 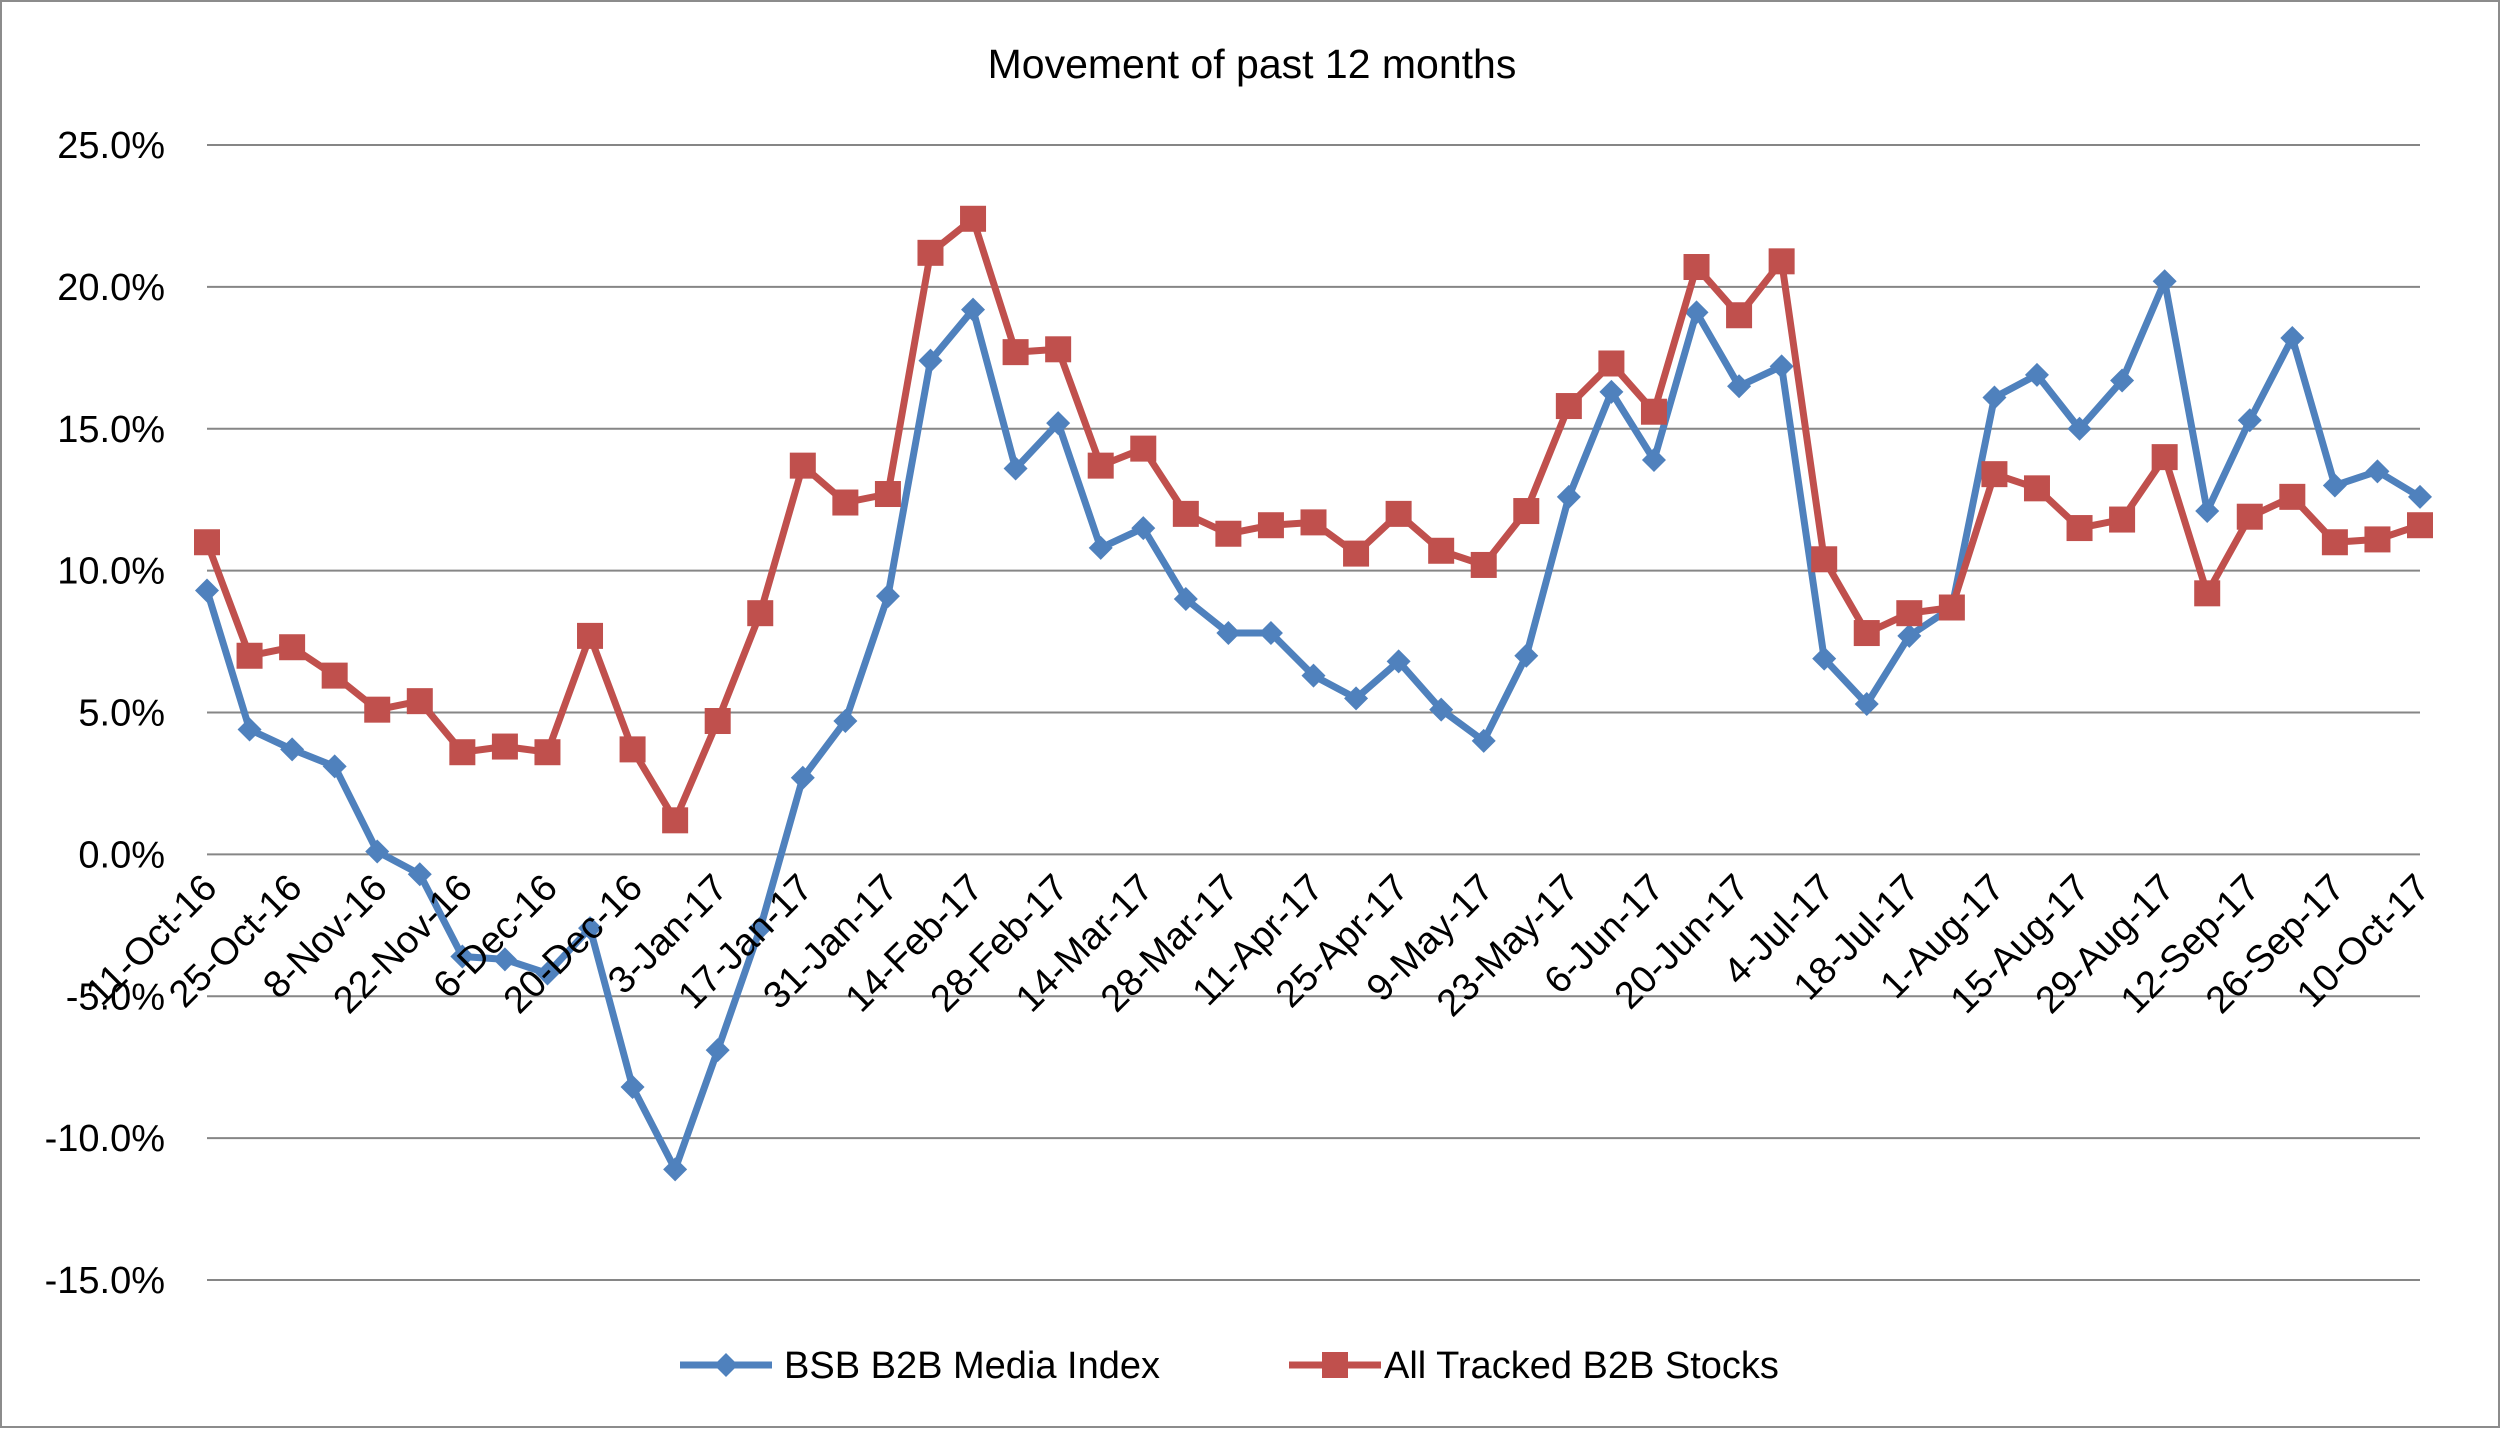 I want to click on y-tick-label: 10.0%, so click(x=111, y=572).